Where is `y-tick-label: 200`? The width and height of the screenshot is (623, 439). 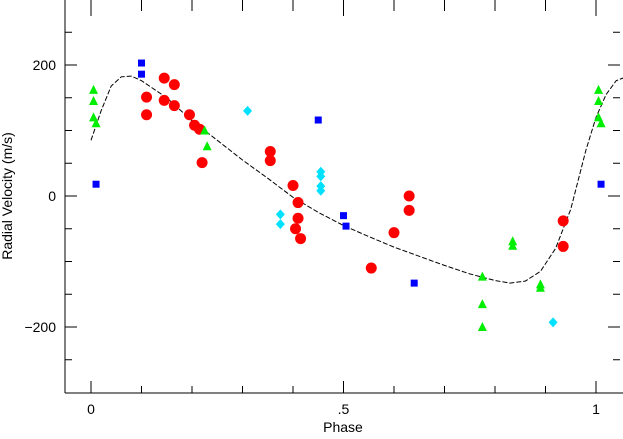
y-tick-label: 200 is located at coordinates (45, 65).